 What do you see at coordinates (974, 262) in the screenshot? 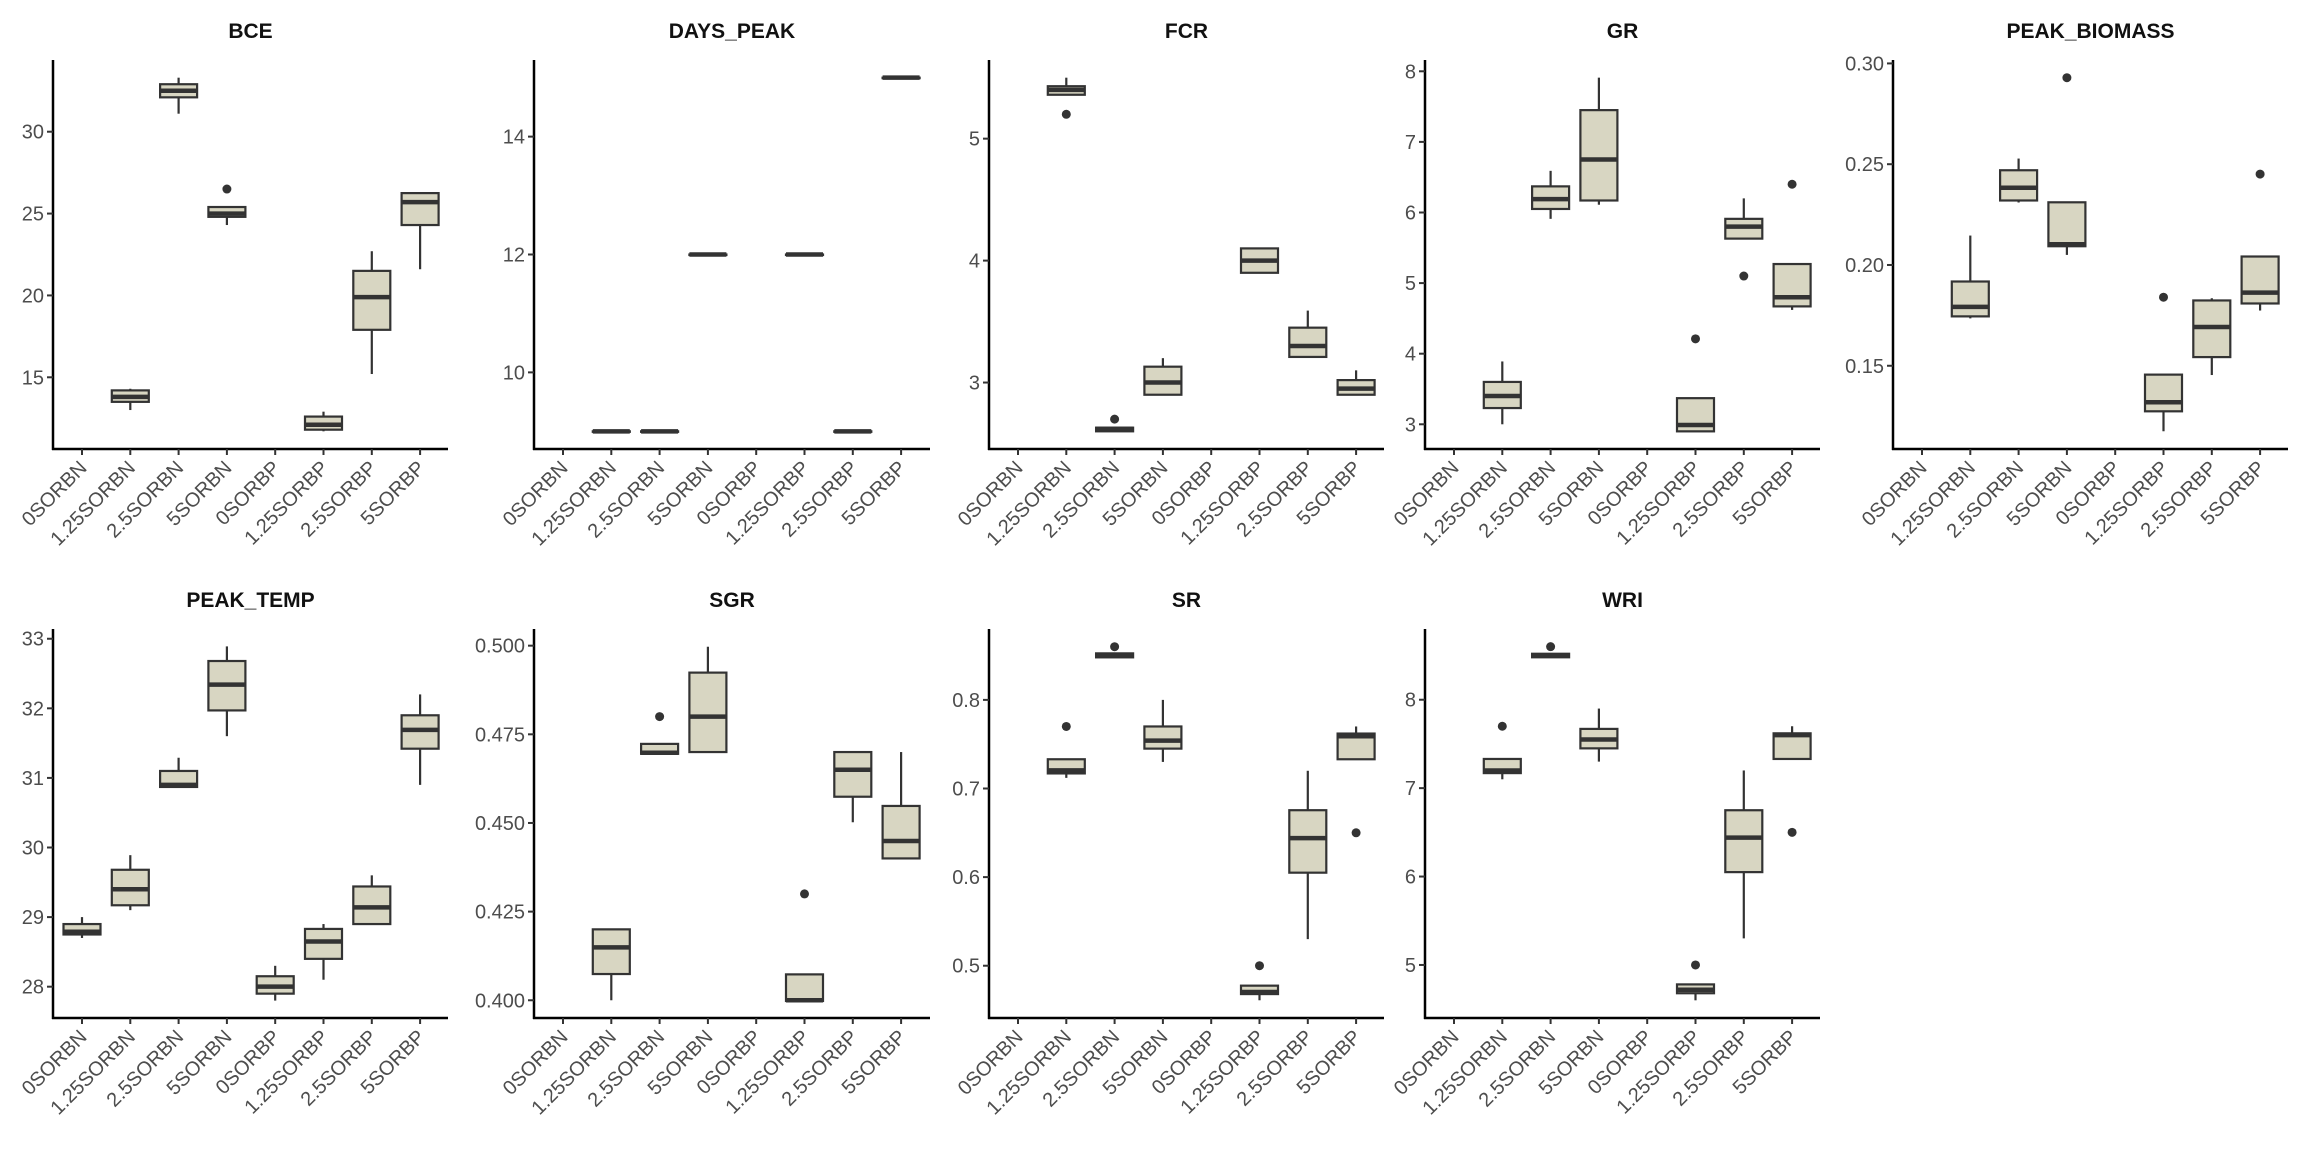
I see `y-tick-label: 4` at bounding box center [974, 262].